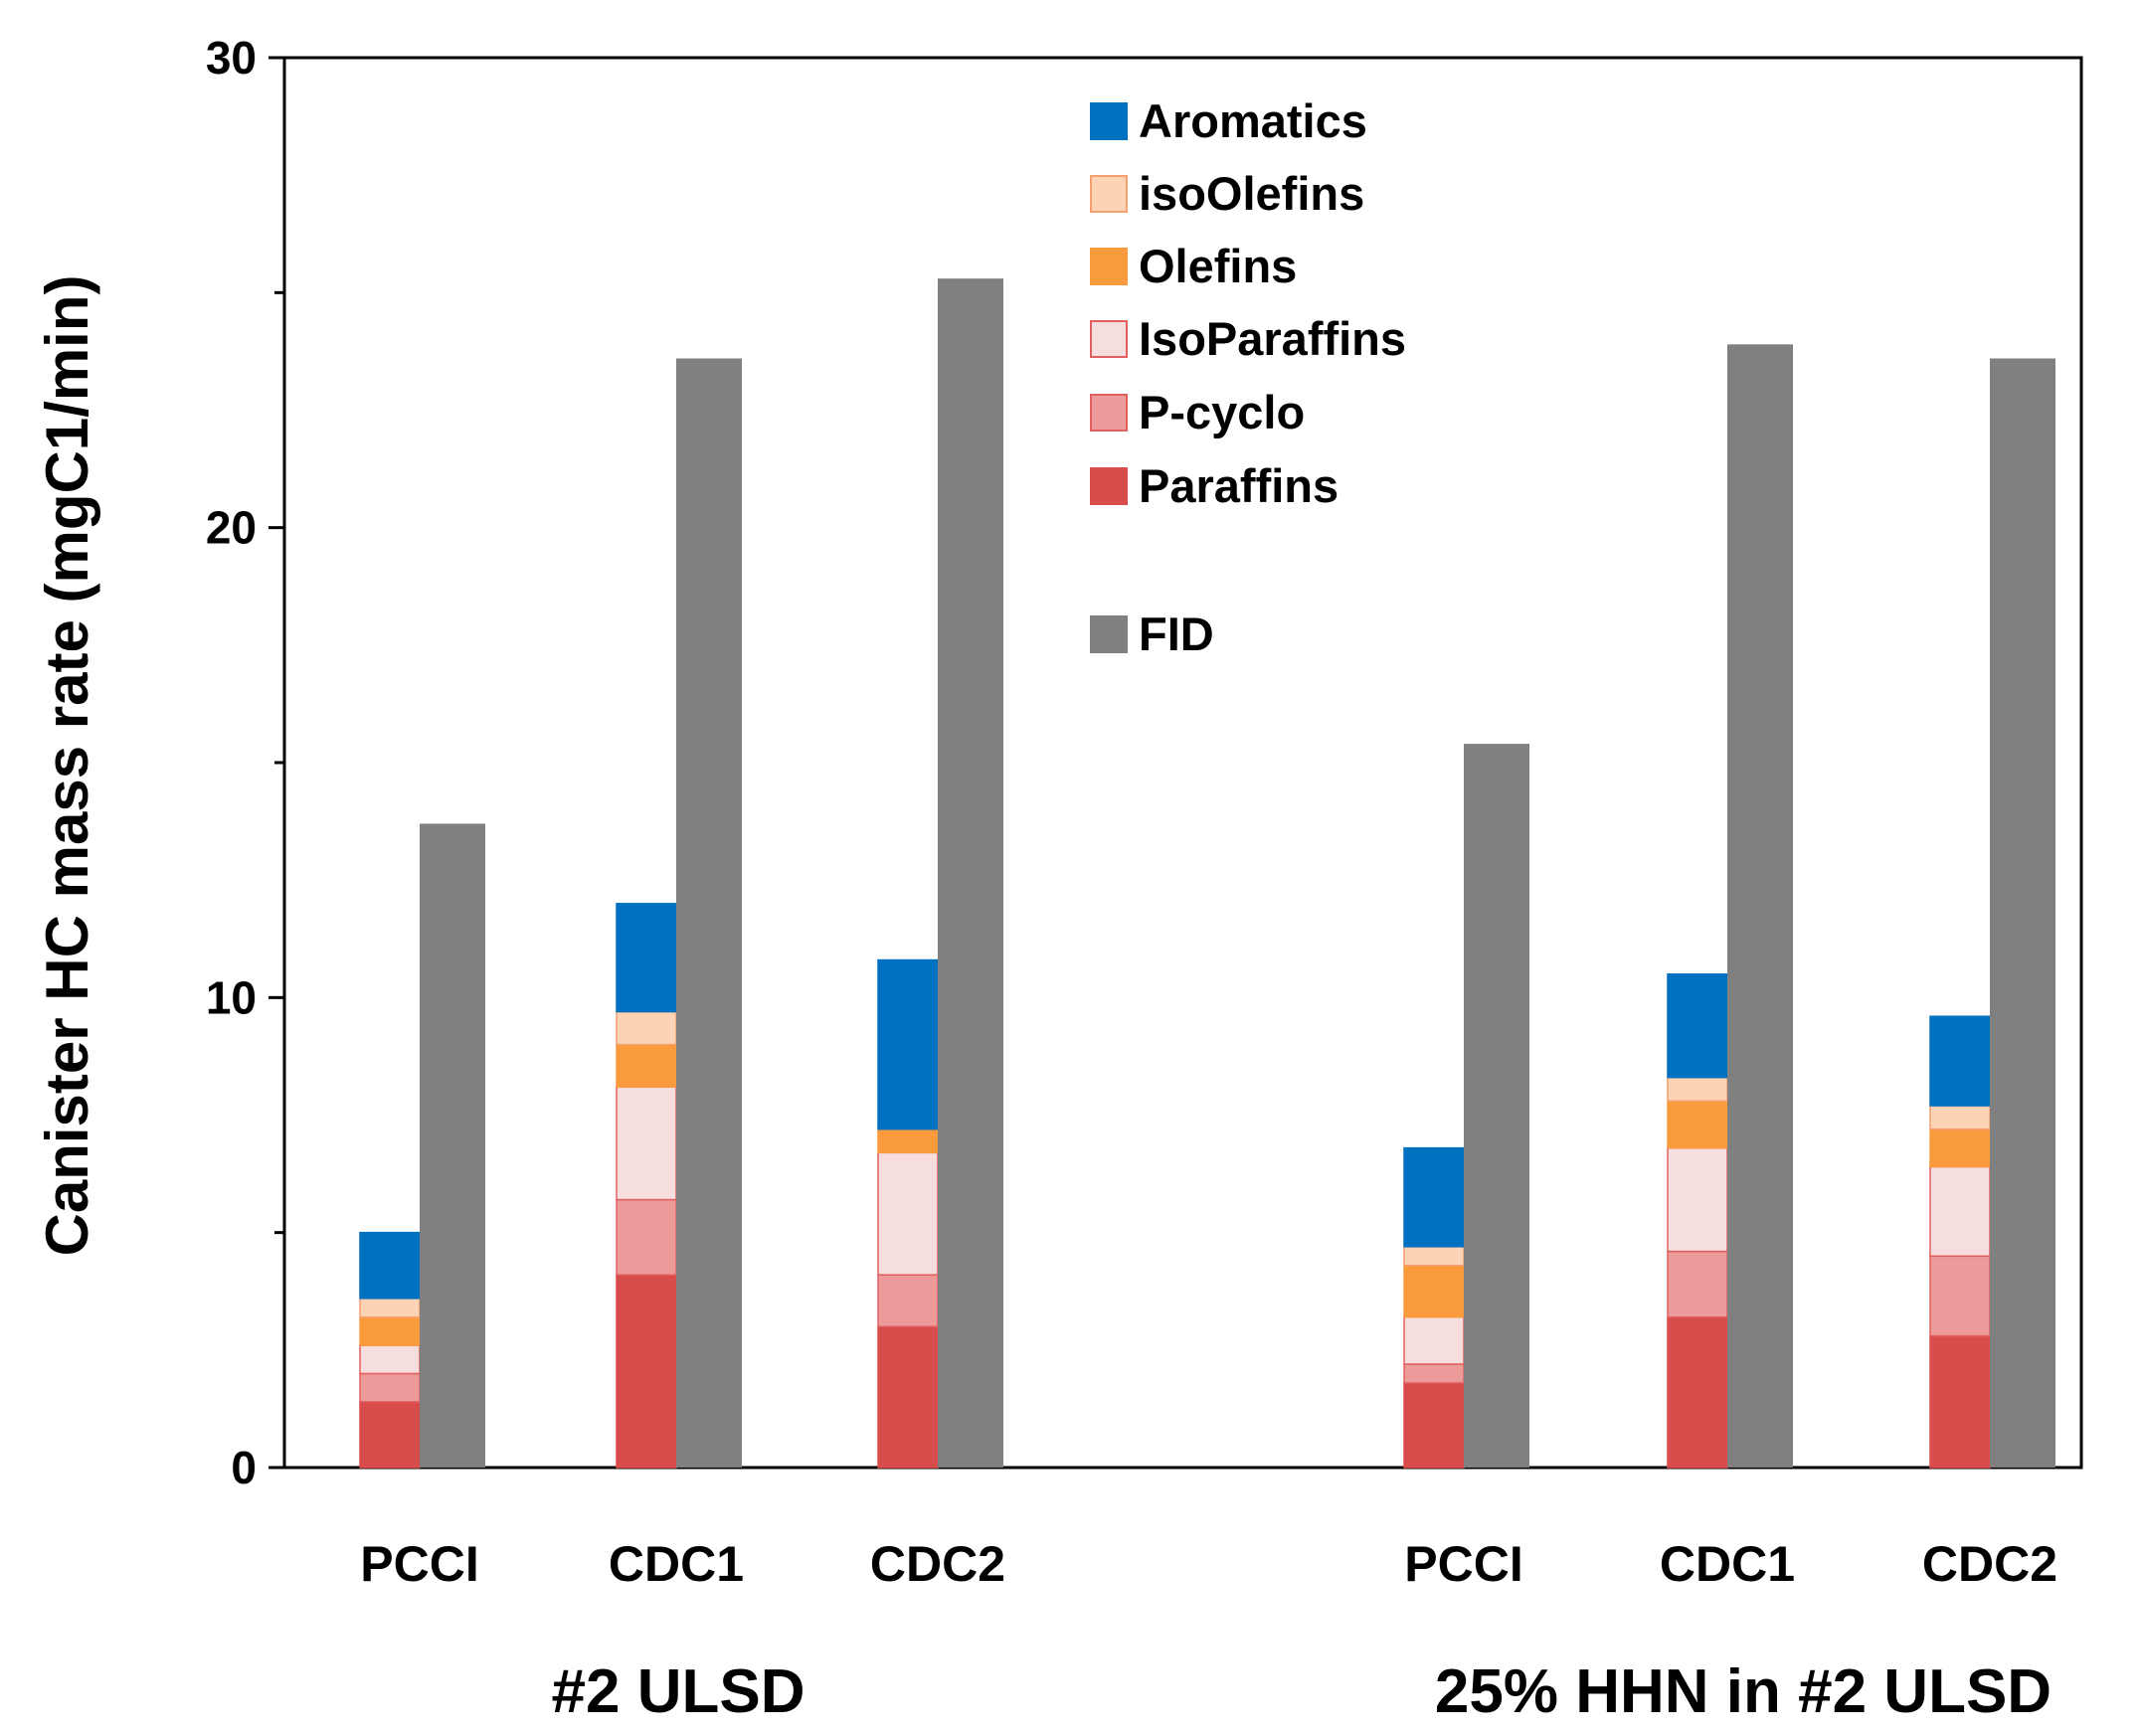 This screenshot has width=2141, height=1736. I want to click on legend-swatch-isoolefins, so click(1109, 194).